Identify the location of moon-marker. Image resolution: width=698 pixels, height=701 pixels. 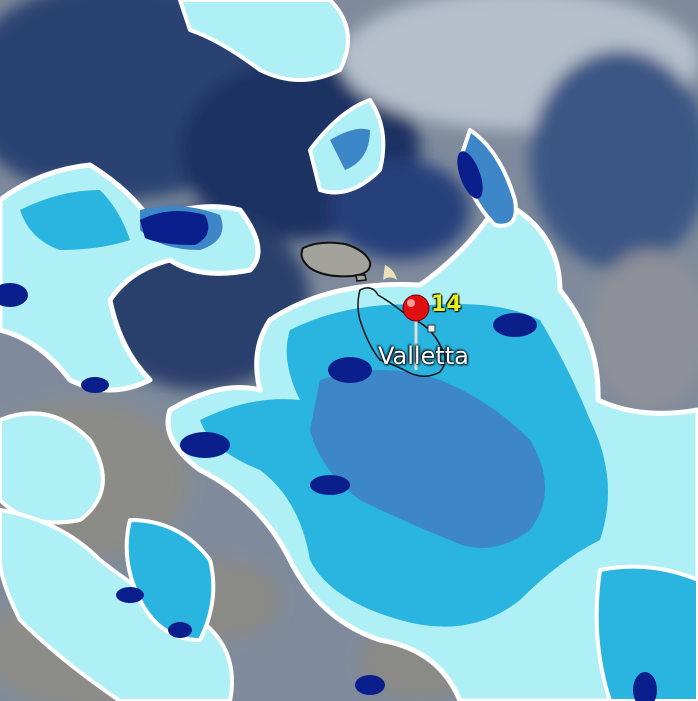
(390, 272).